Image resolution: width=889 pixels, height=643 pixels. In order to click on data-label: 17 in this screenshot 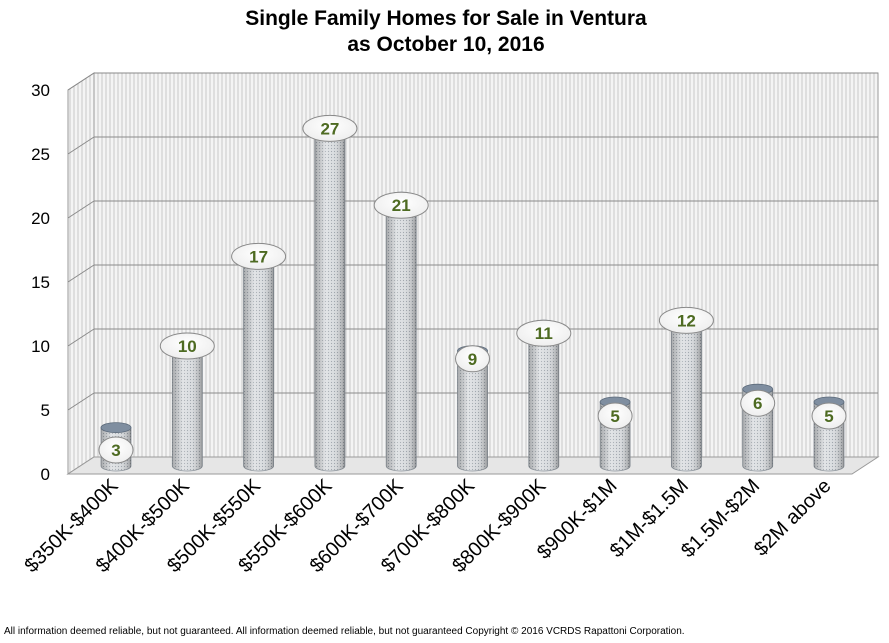, I will do `click(259, 256)`.